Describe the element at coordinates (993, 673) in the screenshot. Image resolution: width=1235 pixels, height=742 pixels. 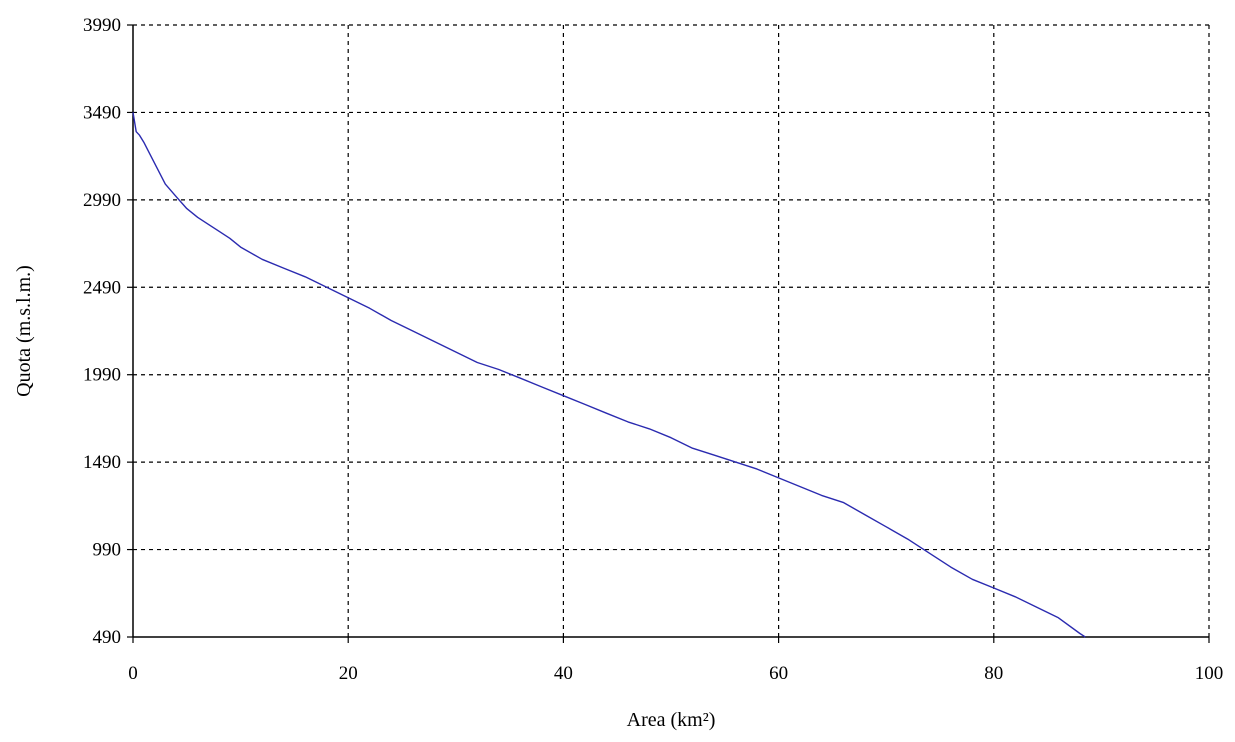
I see `x-tick-label: 80` at that location.